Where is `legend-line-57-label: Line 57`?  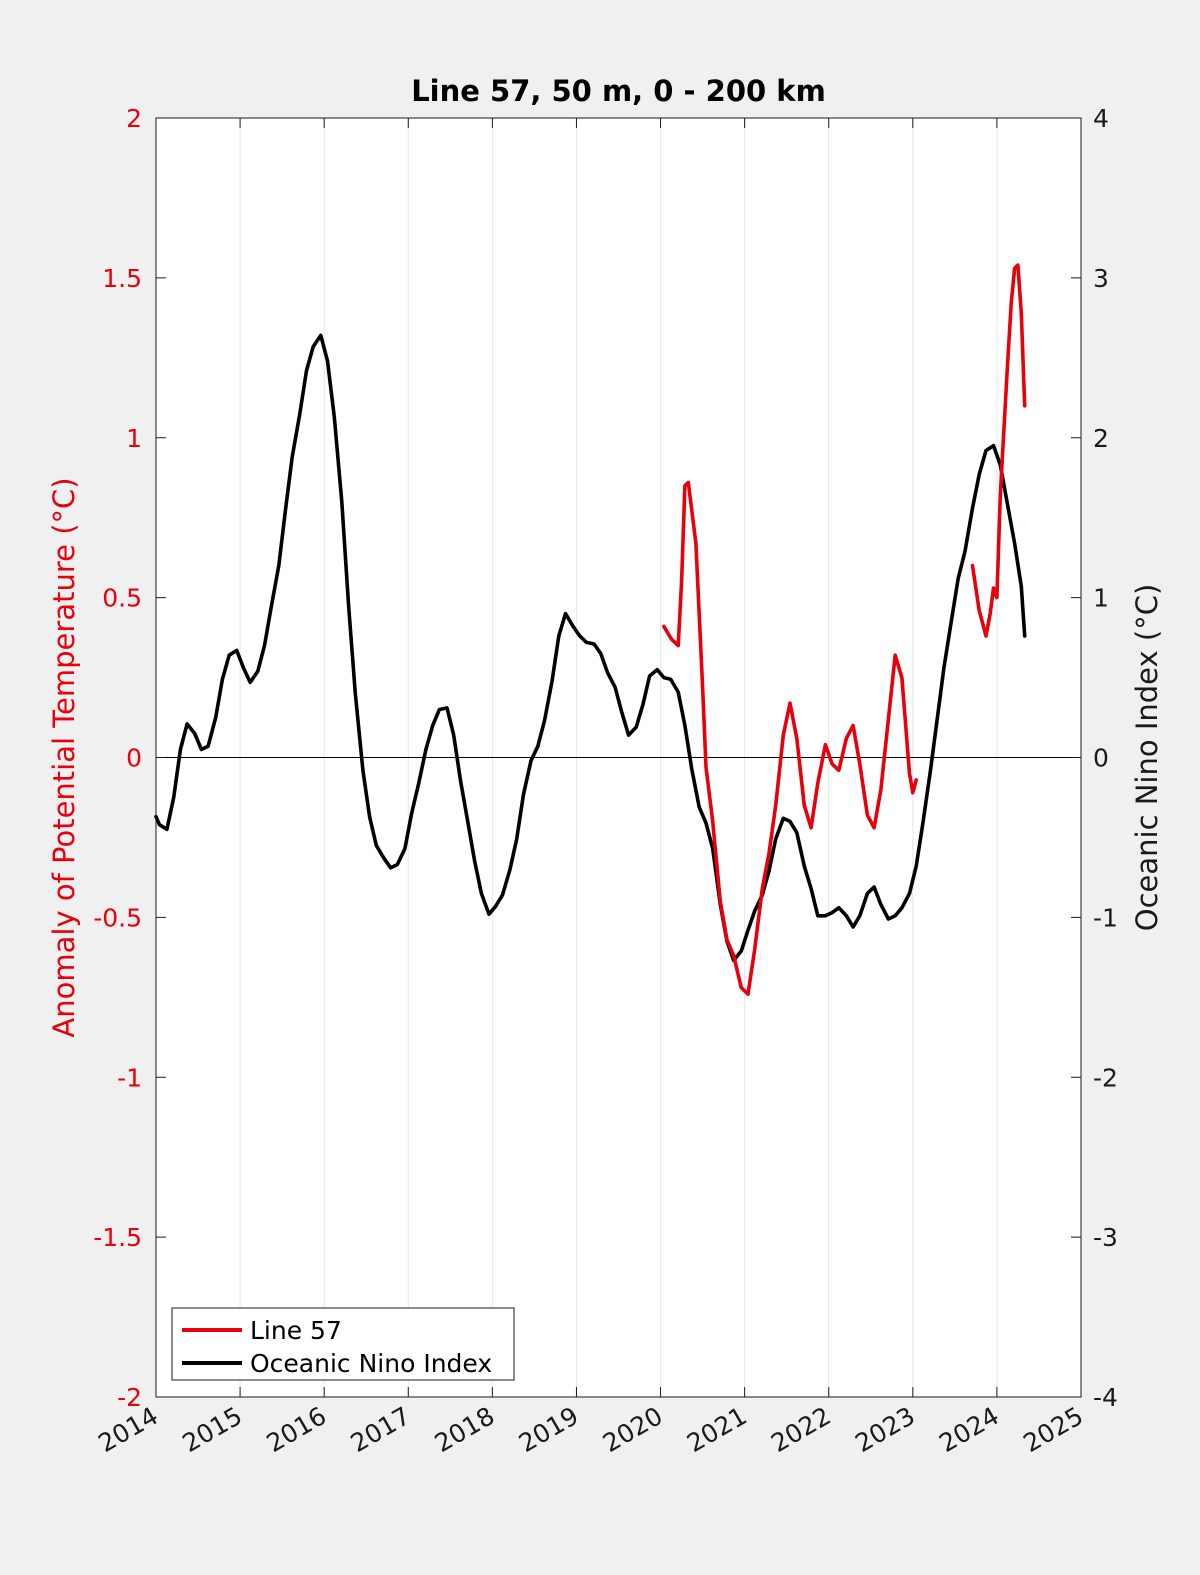
legend-line-57-label: Line 57 is located at coordinates (296, 1330).